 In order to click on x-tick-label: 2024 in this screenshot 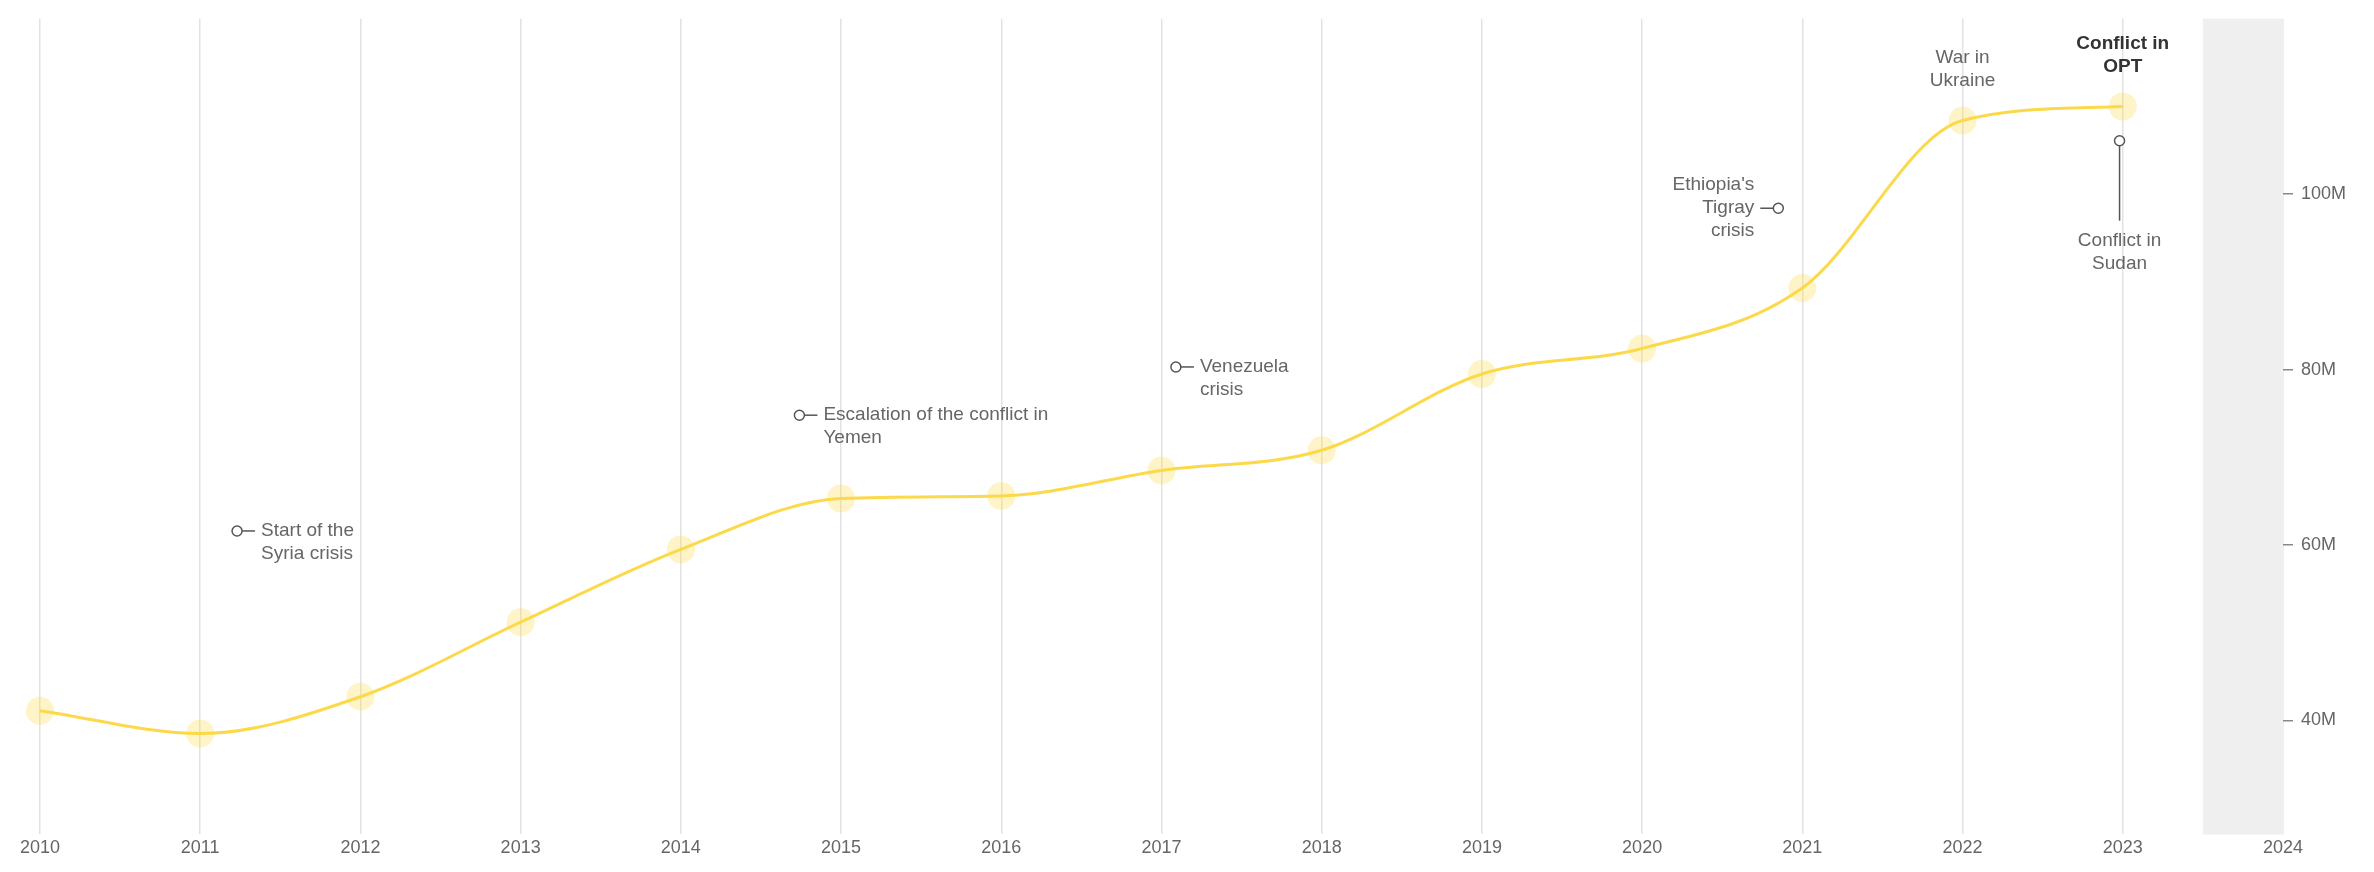, I will do `click(2282, 847)`.